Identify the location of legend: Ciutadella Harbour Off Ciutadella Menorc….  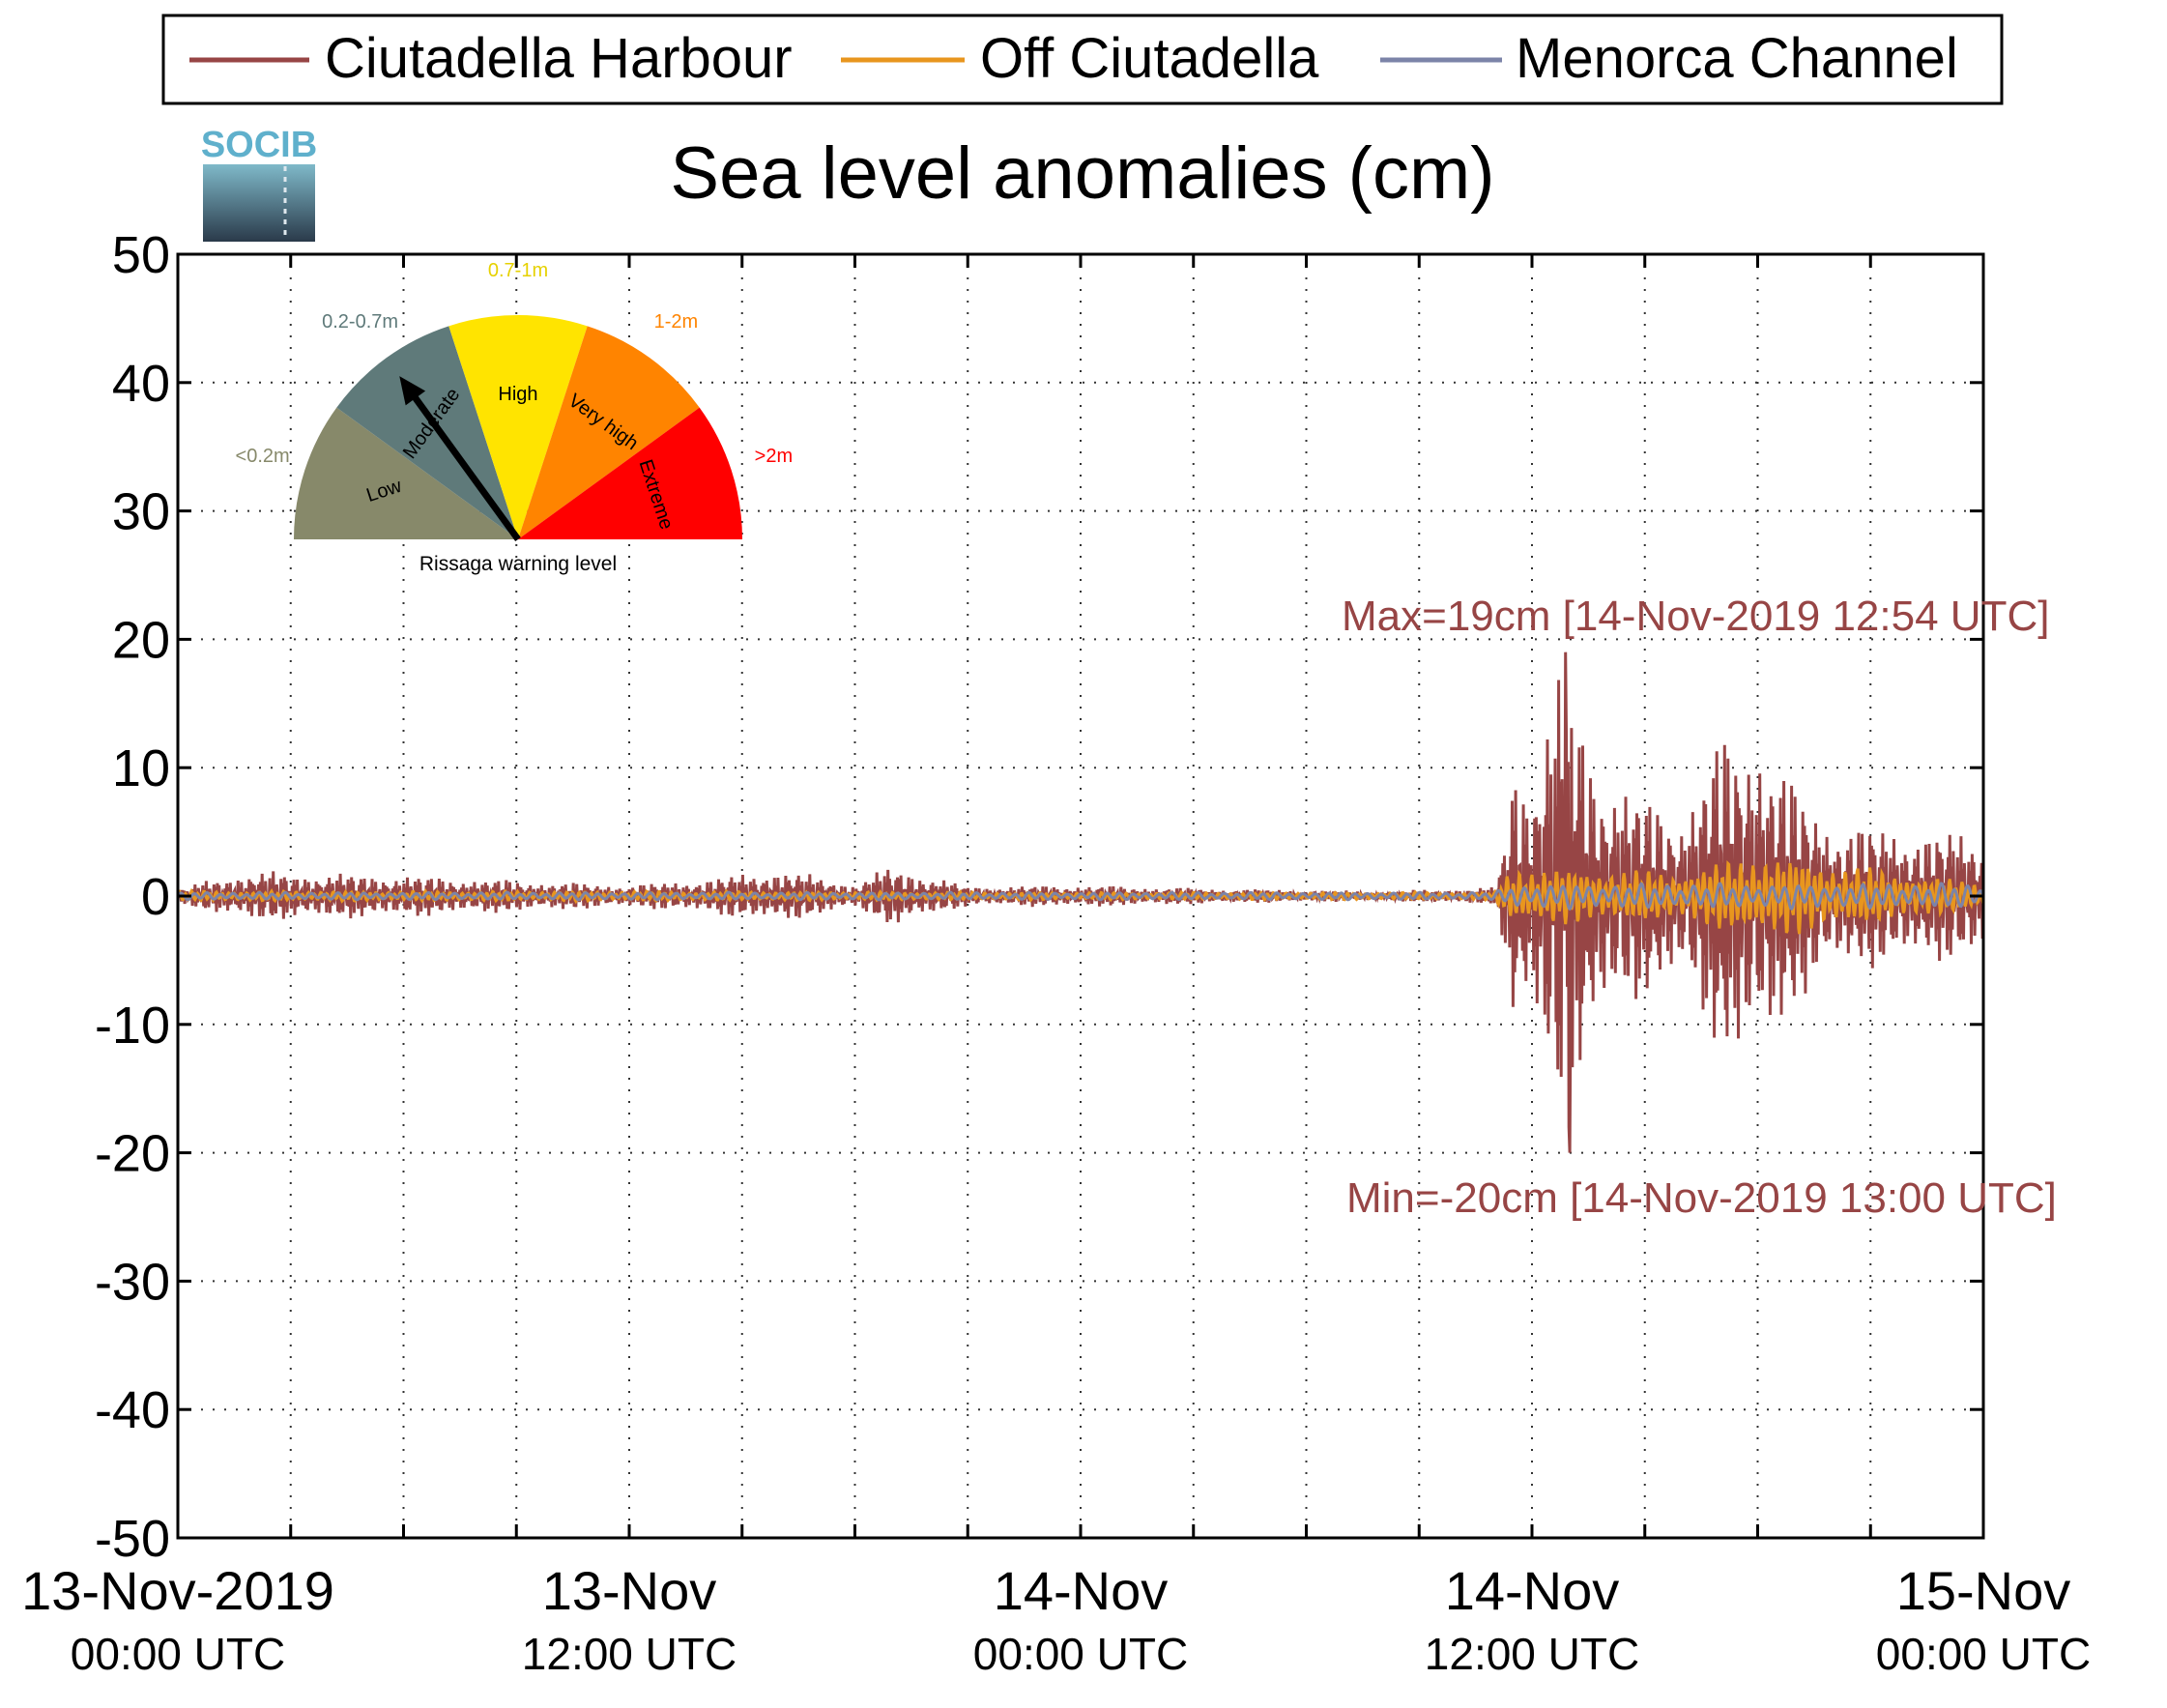
(1082, 59).